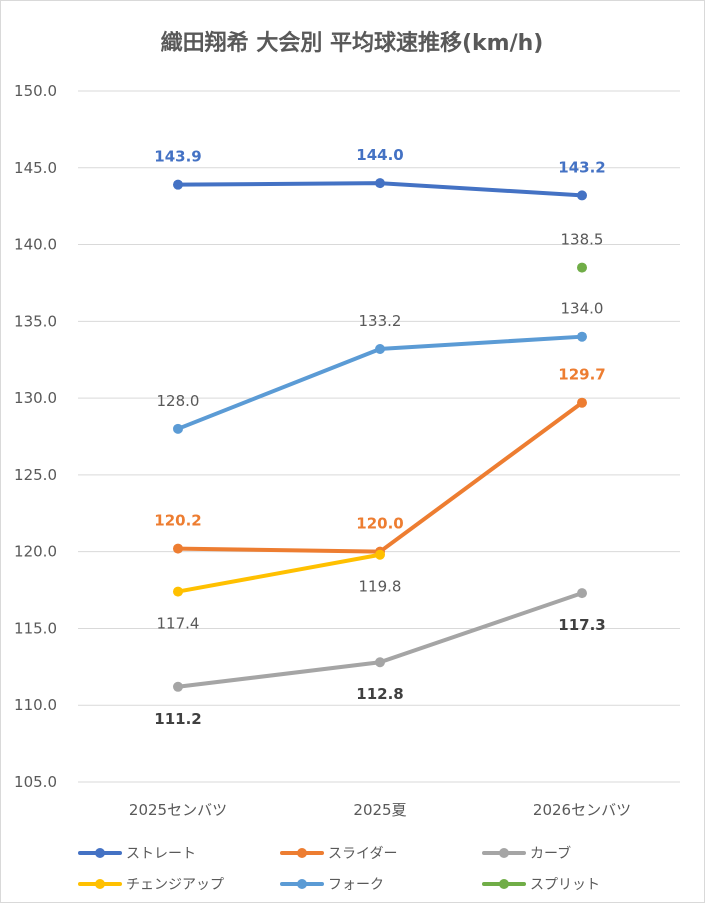  What do you see at coordinates (35, 321) in the screenshot?
I see `y-tick-label: 135.0` at bounding box center [35, 321].